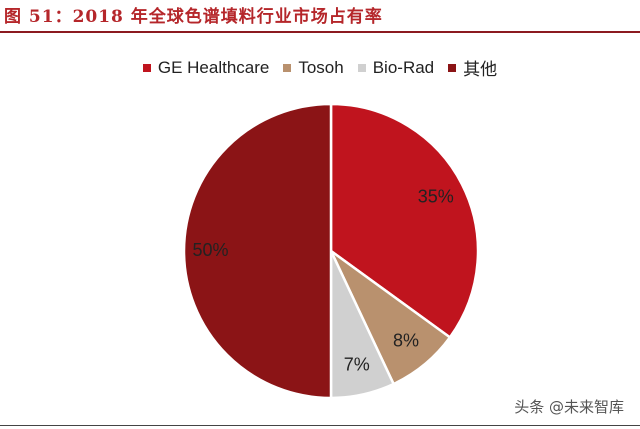  What do you see at coordinates (569, 407) in the screenshot?
I see `watermark: 头条 @未来智库` at bounding box center [569, 407].